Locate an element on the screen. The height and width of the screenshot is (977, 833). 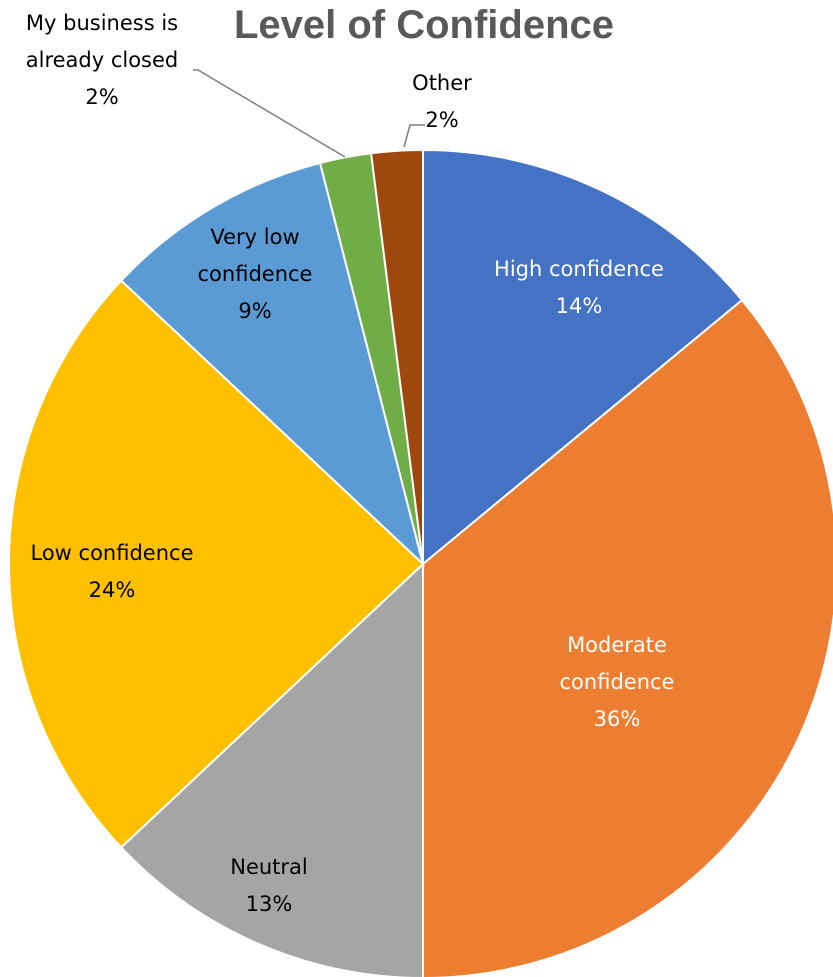
leader-line-my-business-is-already-closed is located at coordinates (269, 113).